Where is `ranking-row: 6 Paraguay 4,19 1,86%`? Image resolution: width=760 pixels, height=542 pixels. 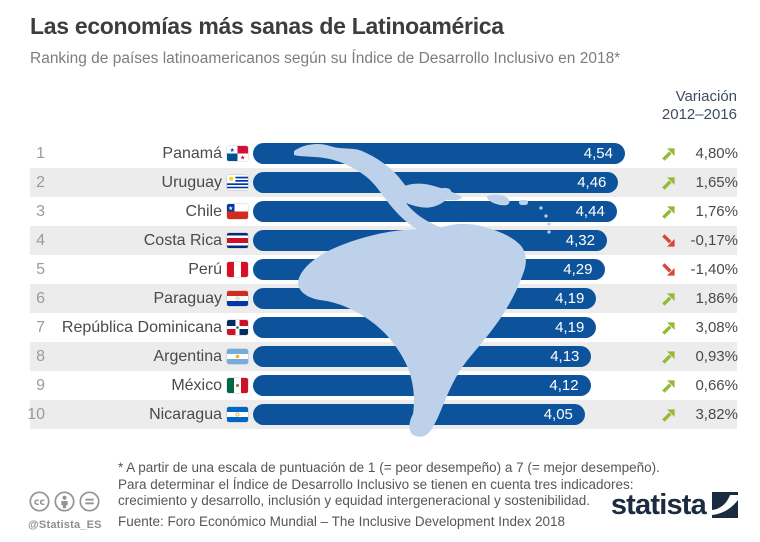 ranking-row: 6 Paraguay 4,19 1,86% is located at coordinates (380, 298).